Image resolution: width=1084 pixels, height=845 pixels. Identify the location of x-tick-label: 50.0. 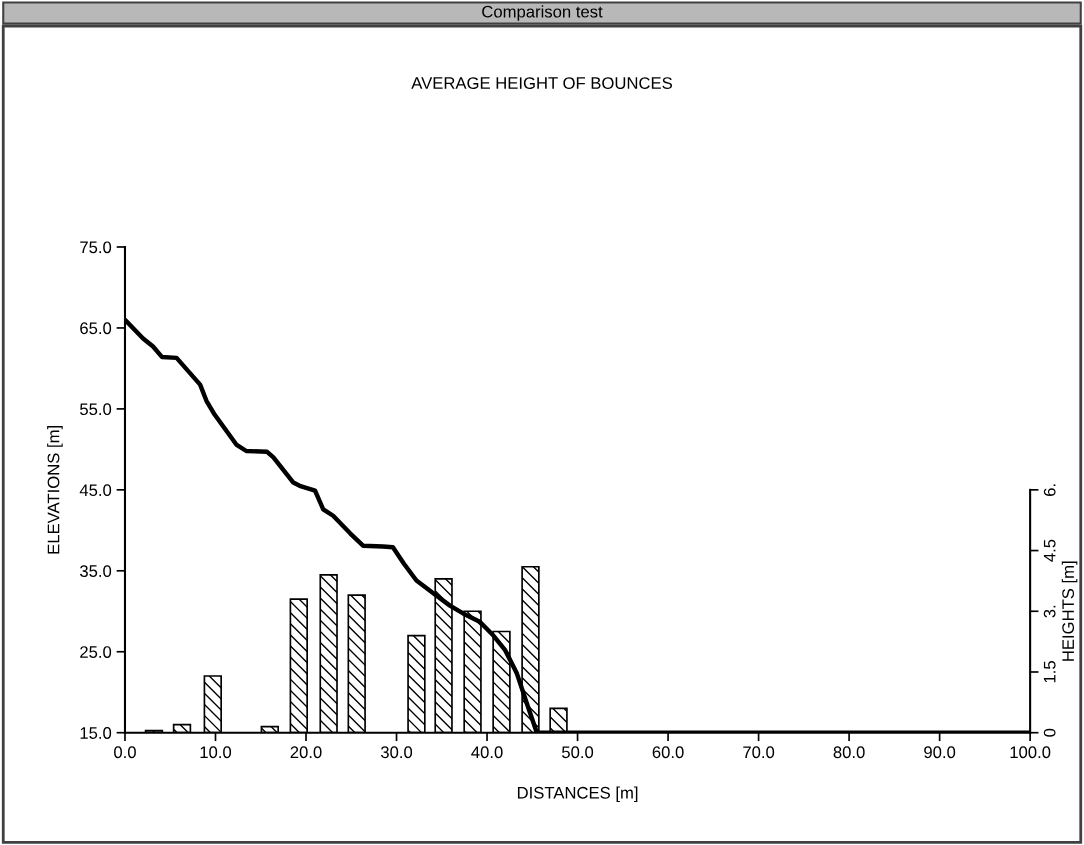
(578, 752).